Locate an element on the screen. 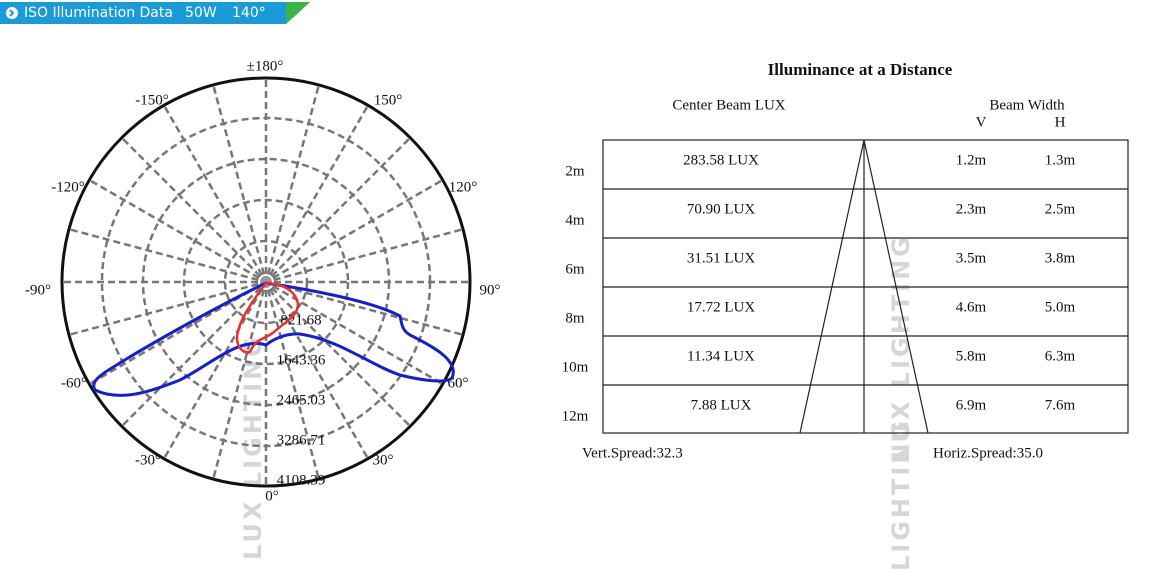 Image resolution: width=1158 pixels, height=571 pixels. beam-width-h: 3.8m is located at coordinates (1060, 258).